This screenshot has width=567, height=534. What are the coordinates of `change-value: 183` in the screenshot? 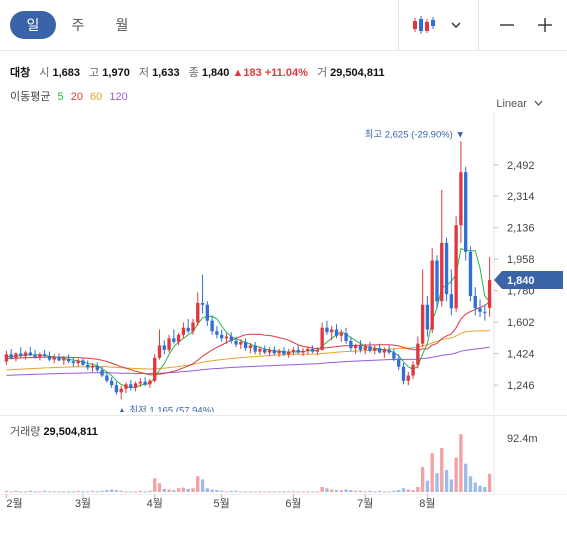 It's located at (252, 73).